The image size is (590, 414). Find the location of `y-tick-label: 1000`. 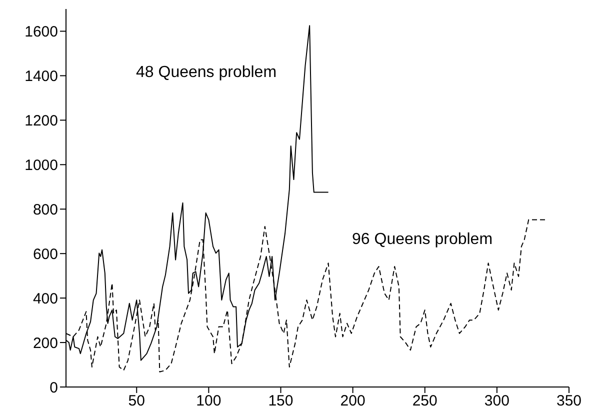

y-tick-label: 1000 is located at coordinates (41, 165).